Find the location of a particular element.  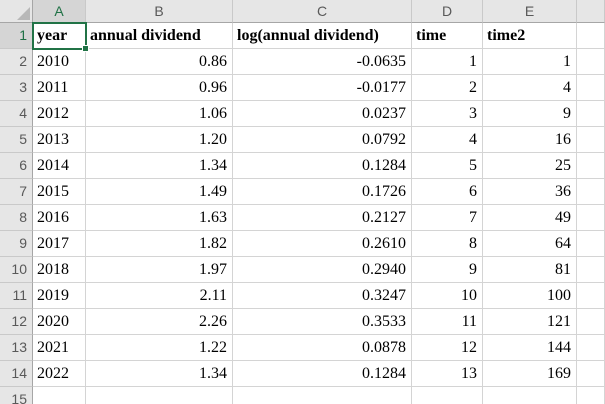

cell-E11: 100 is located at coordinates (530, 296).